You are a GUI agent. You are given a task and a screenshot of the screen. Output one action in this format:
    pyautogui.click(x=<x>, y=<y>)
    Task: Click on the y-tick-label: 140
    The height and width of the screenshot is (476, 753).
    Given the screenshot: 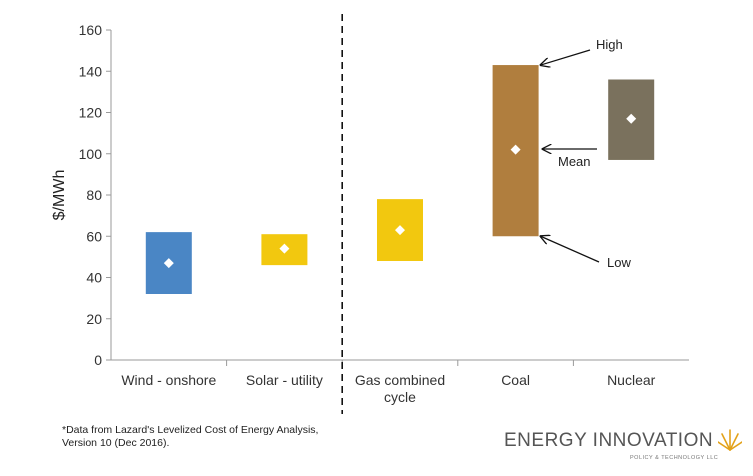 What is the action you would take?
    pyautogui.click(x=91, y=71)
    